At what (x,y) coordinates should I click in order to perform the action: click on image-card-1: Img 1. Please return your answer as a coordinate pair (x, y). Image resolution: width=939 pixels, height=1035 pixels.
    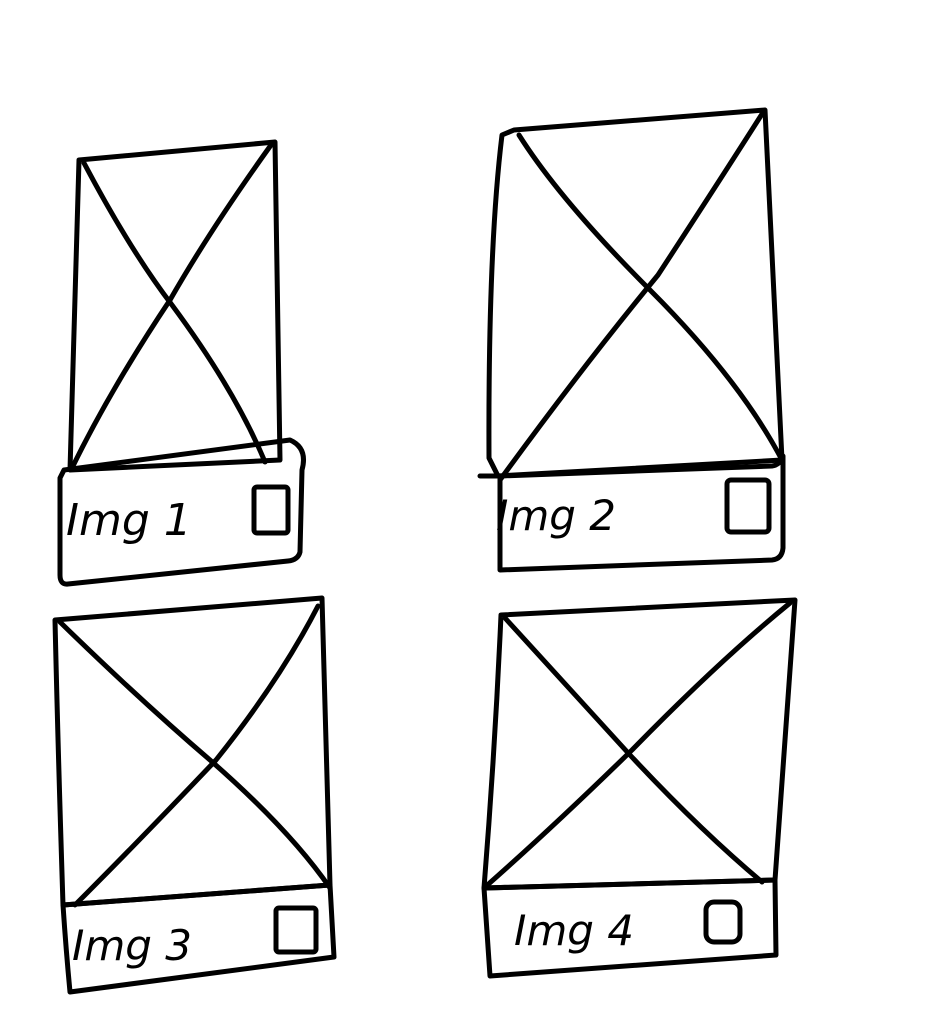
    Looking at the image, I should click on (181, 363).